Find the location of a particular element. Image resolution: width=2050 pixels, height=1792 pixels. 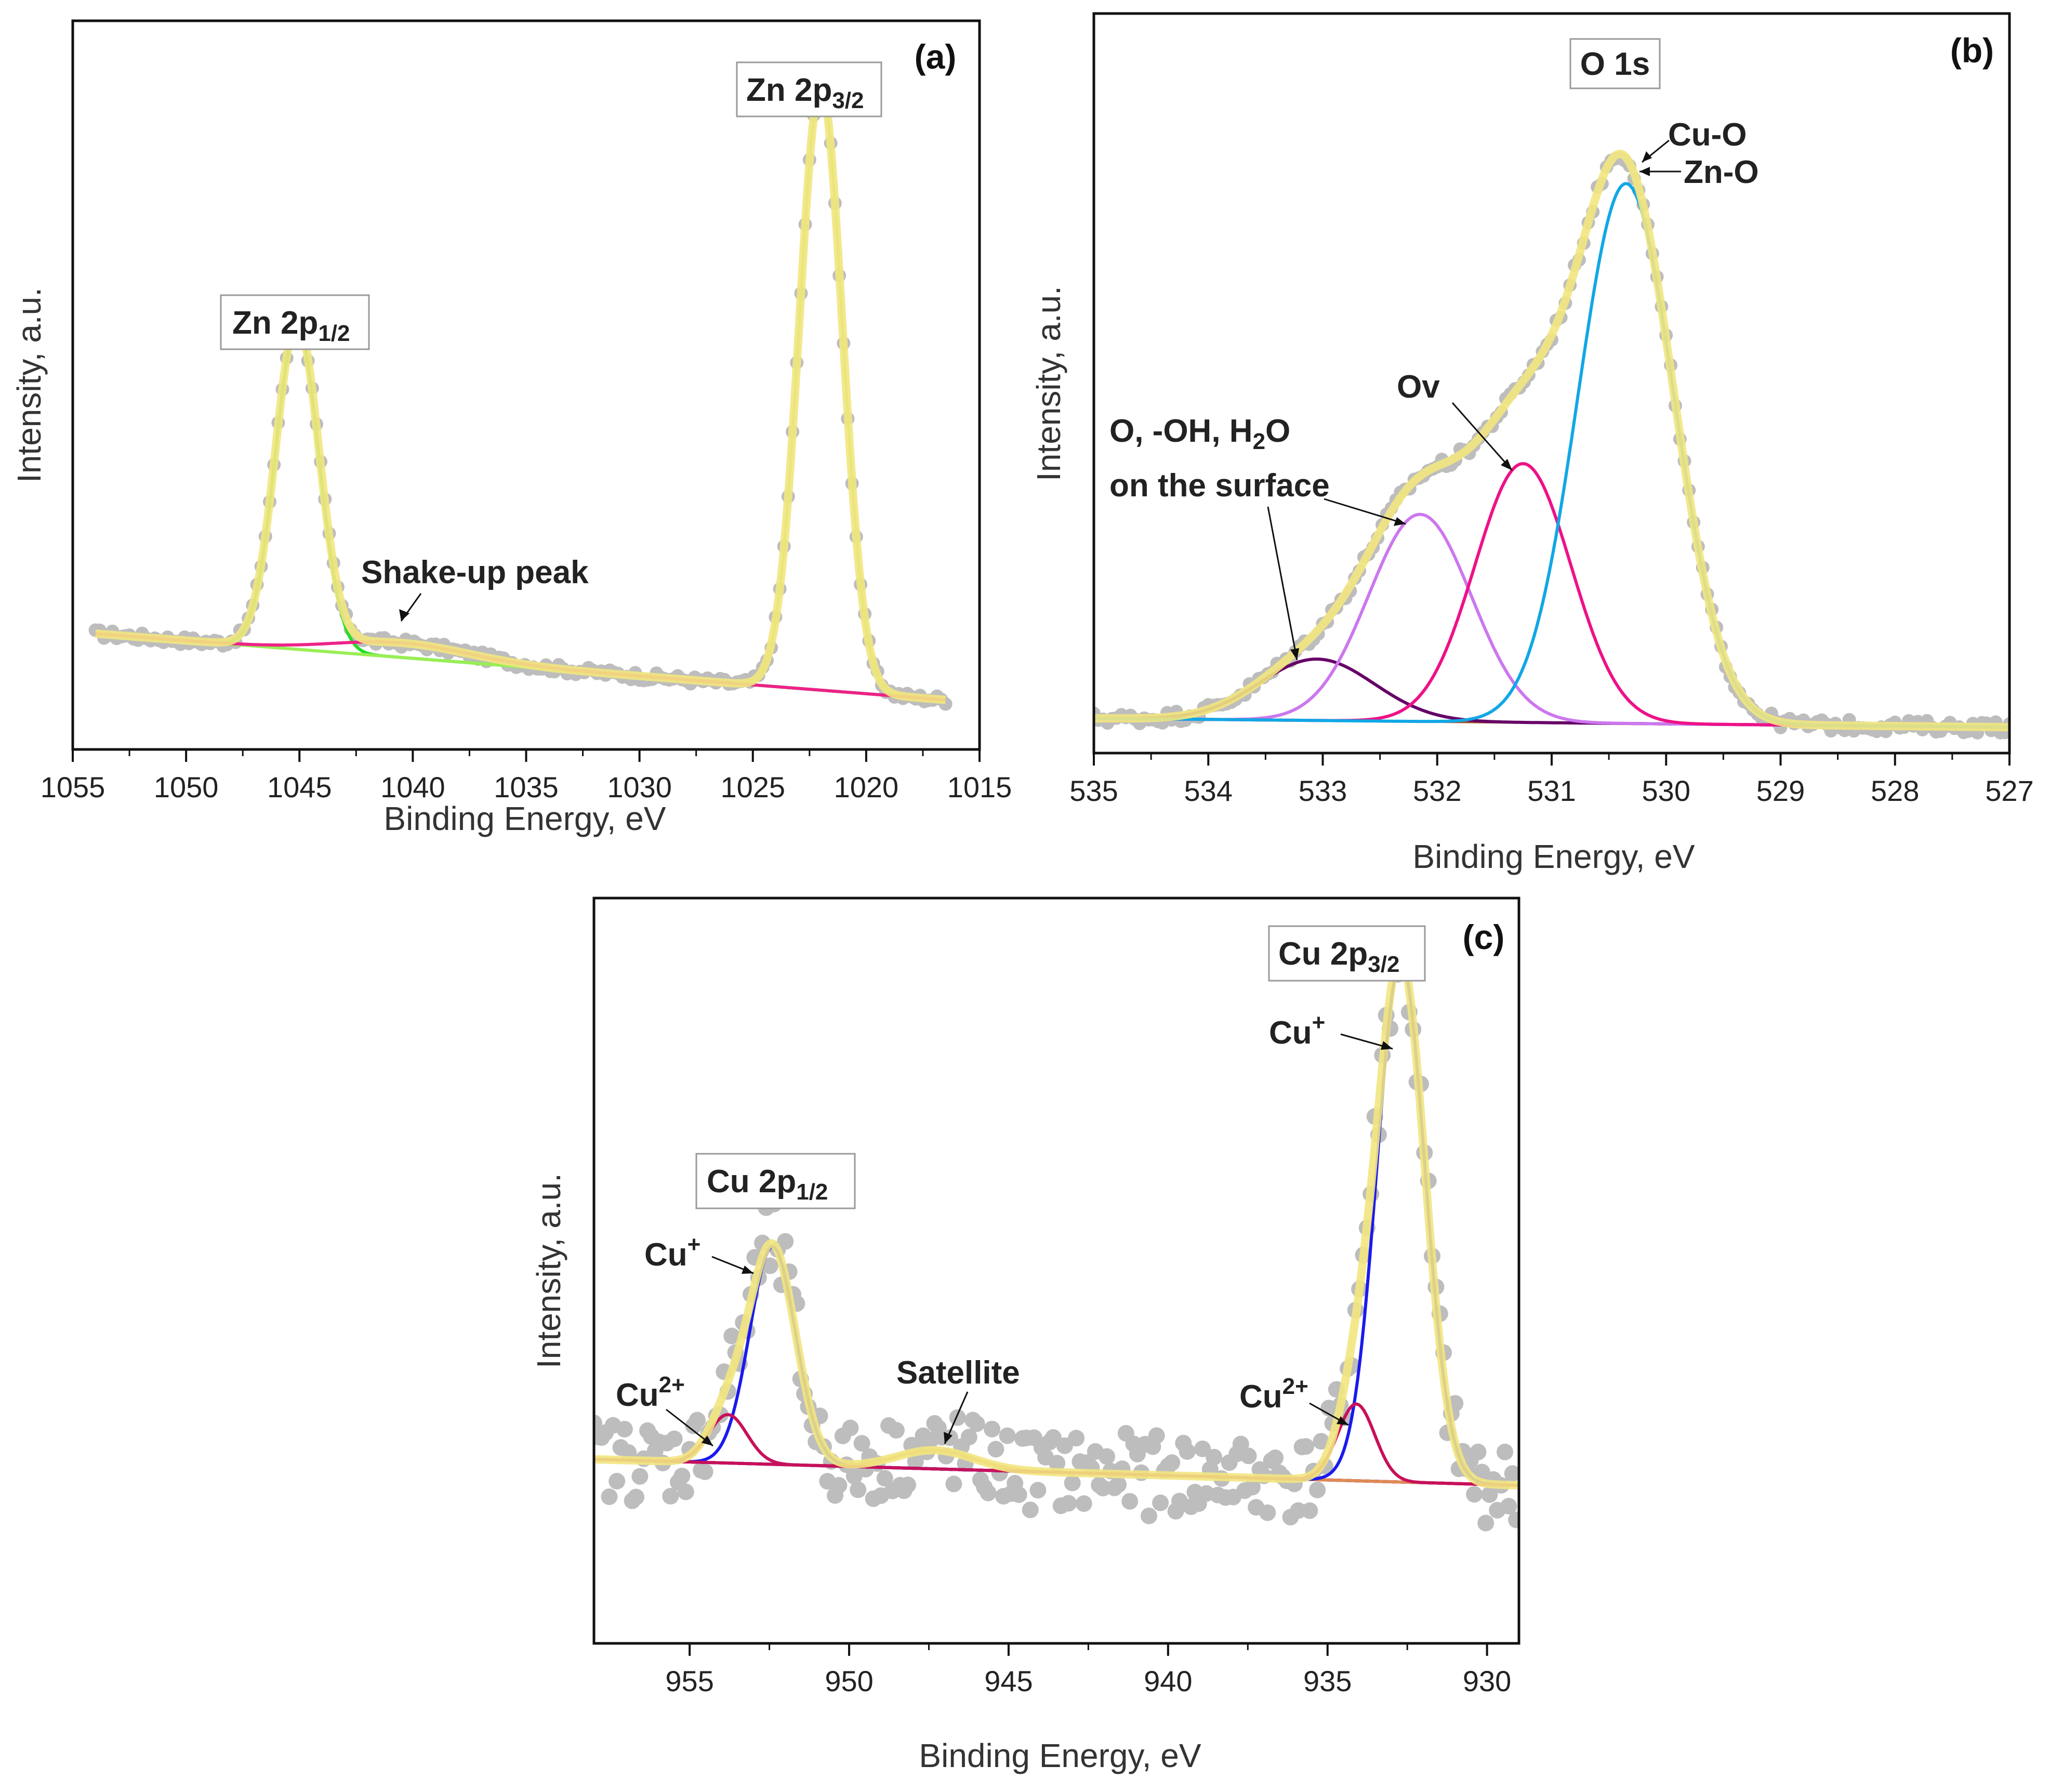

x-tick-label: 532 is located at coordinates (1437, 790).